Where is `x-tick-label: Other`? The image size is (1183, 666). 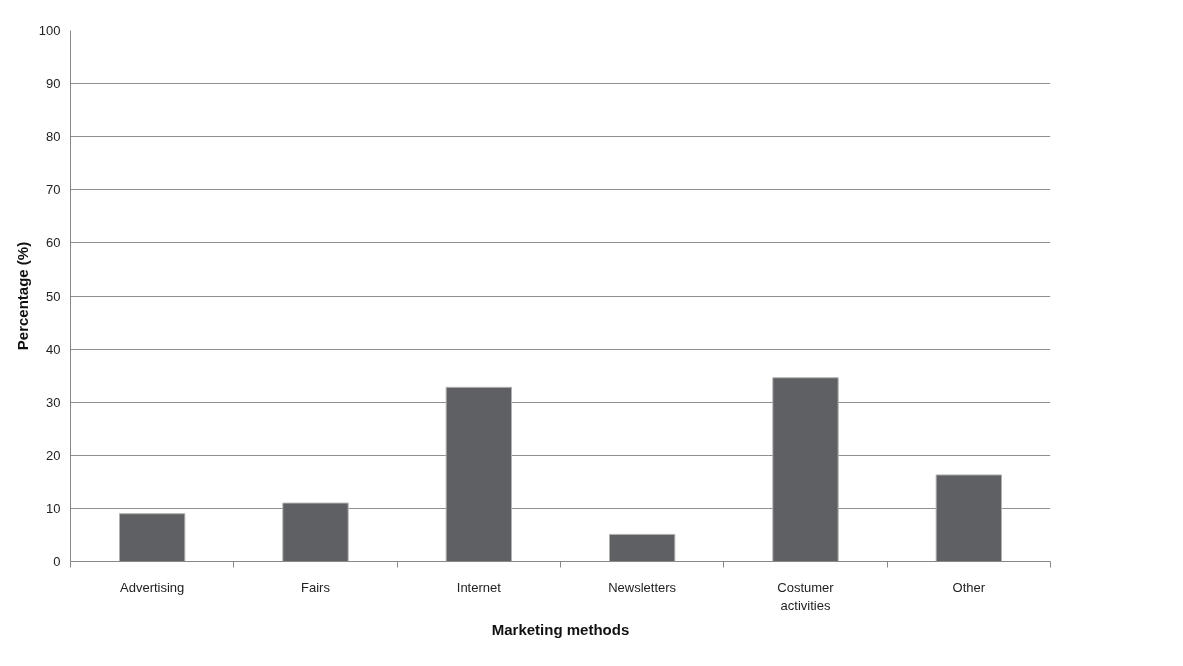
x-tick-label: Other is located at coordinates (969, 587).